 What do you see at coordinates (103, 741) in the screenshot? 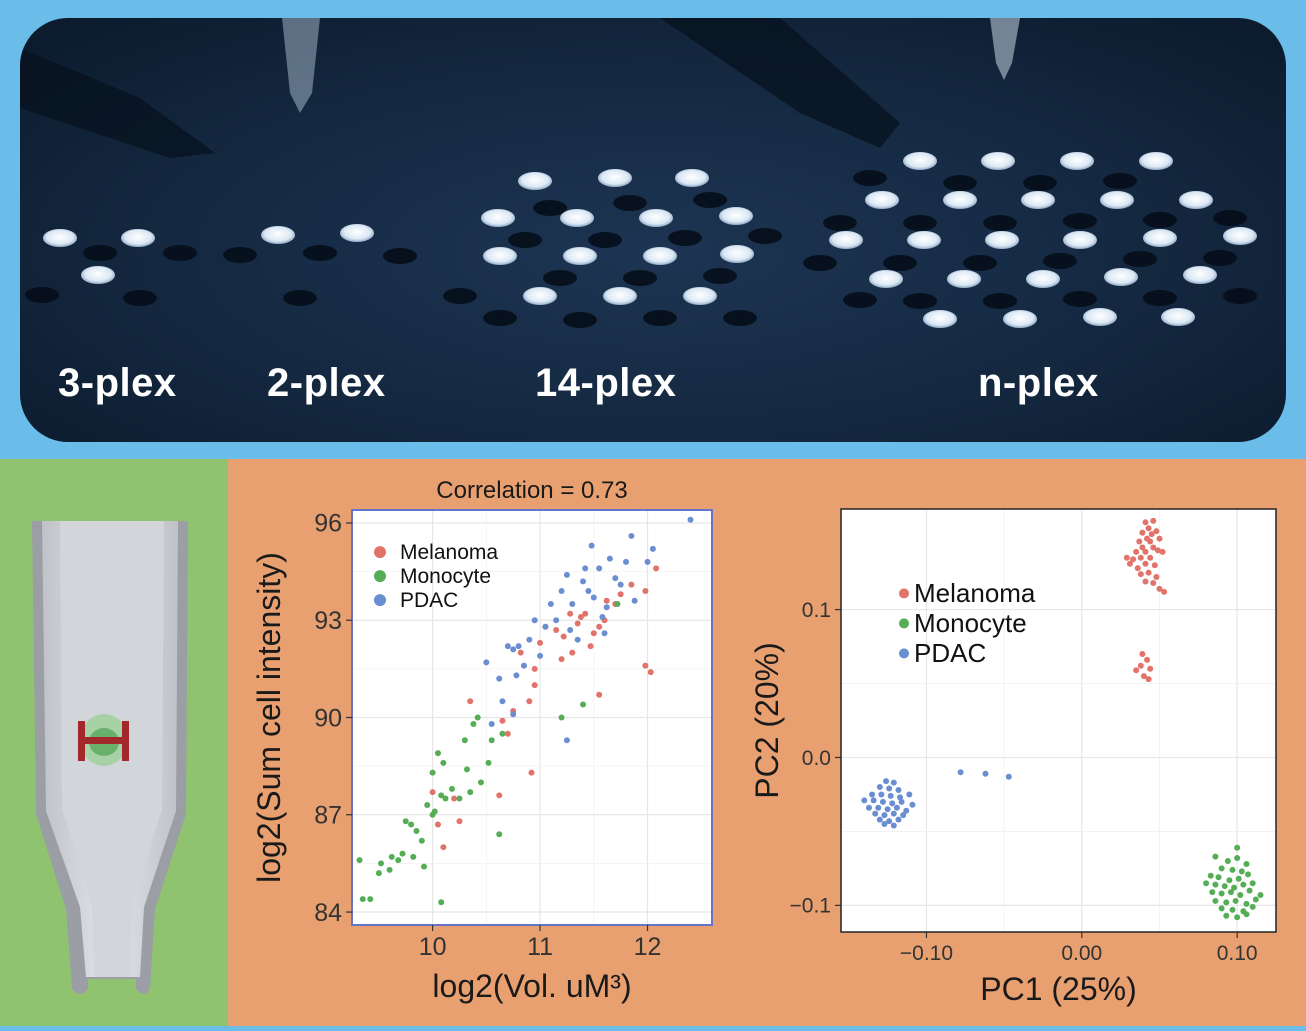
I see `diameter-marker` at bounding box center [103, 741].